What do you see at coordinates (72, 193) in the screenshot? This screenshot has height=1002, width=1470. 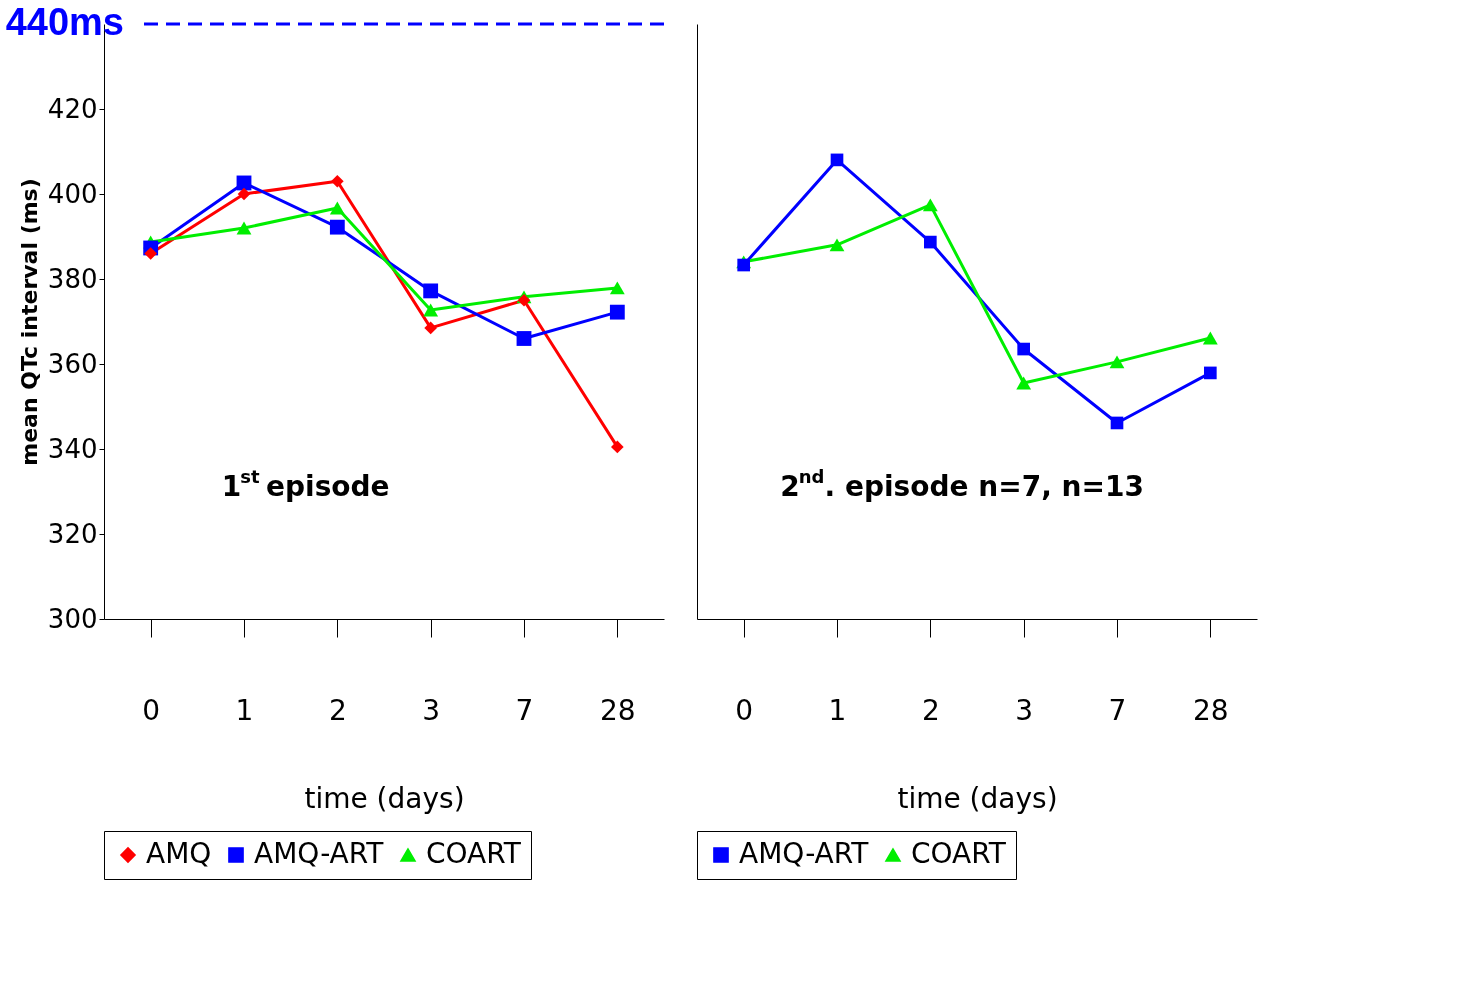 I see `y-tick-label: 400` at bounding box center [72, 193].